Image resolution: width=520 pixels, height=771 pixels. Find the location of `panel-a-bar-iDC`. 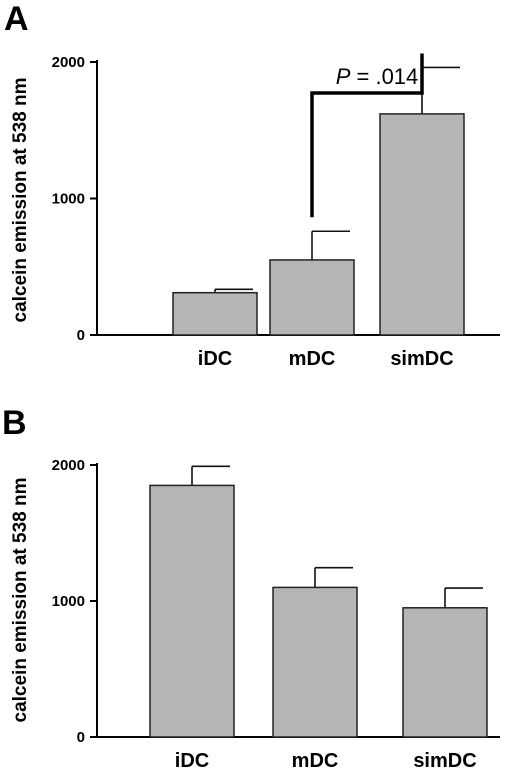

panel-a-bar-iDC is located at coordinates (215, 313).